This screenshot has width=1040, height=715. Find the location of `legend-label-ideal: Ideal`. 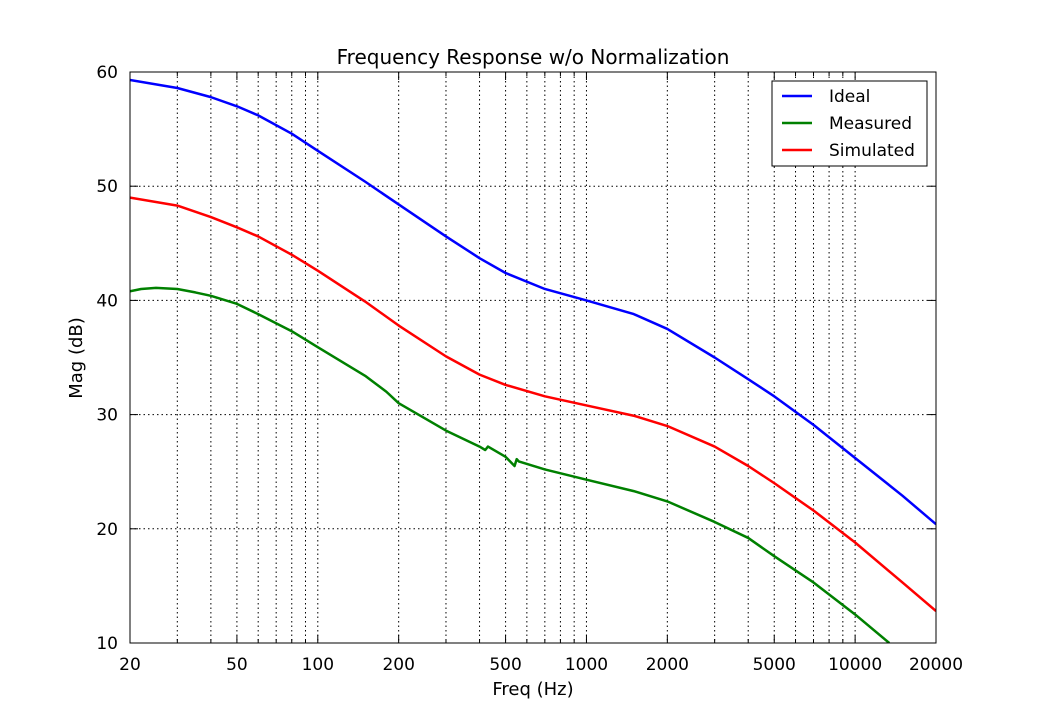

legend-label-ideal: Ideal is located at coordinates (849, 97).